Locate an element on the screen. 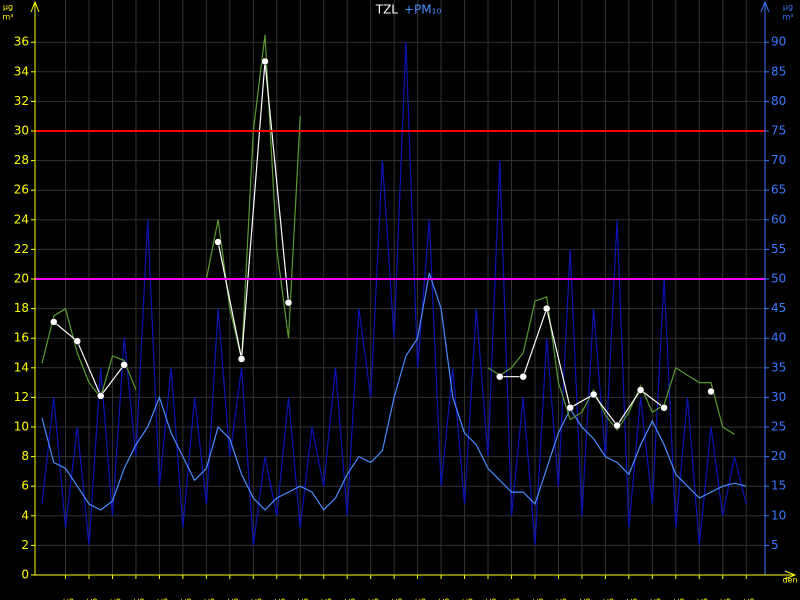 Image resolution: width=800 pixels, height=600 pixels. y2-tick-label: 20 is located at coordinates (778, 456).